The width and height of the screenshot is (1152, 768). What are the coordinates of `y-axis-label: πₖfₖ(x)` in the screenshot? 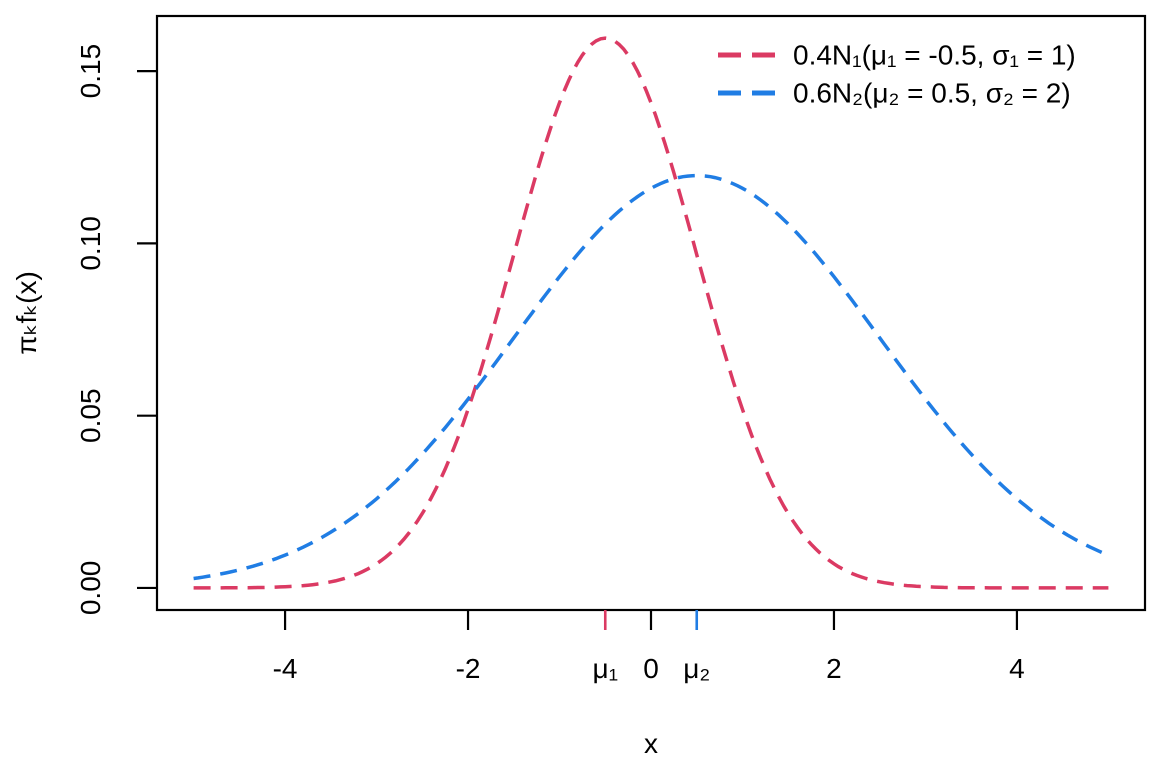 It's located at (26, 313).